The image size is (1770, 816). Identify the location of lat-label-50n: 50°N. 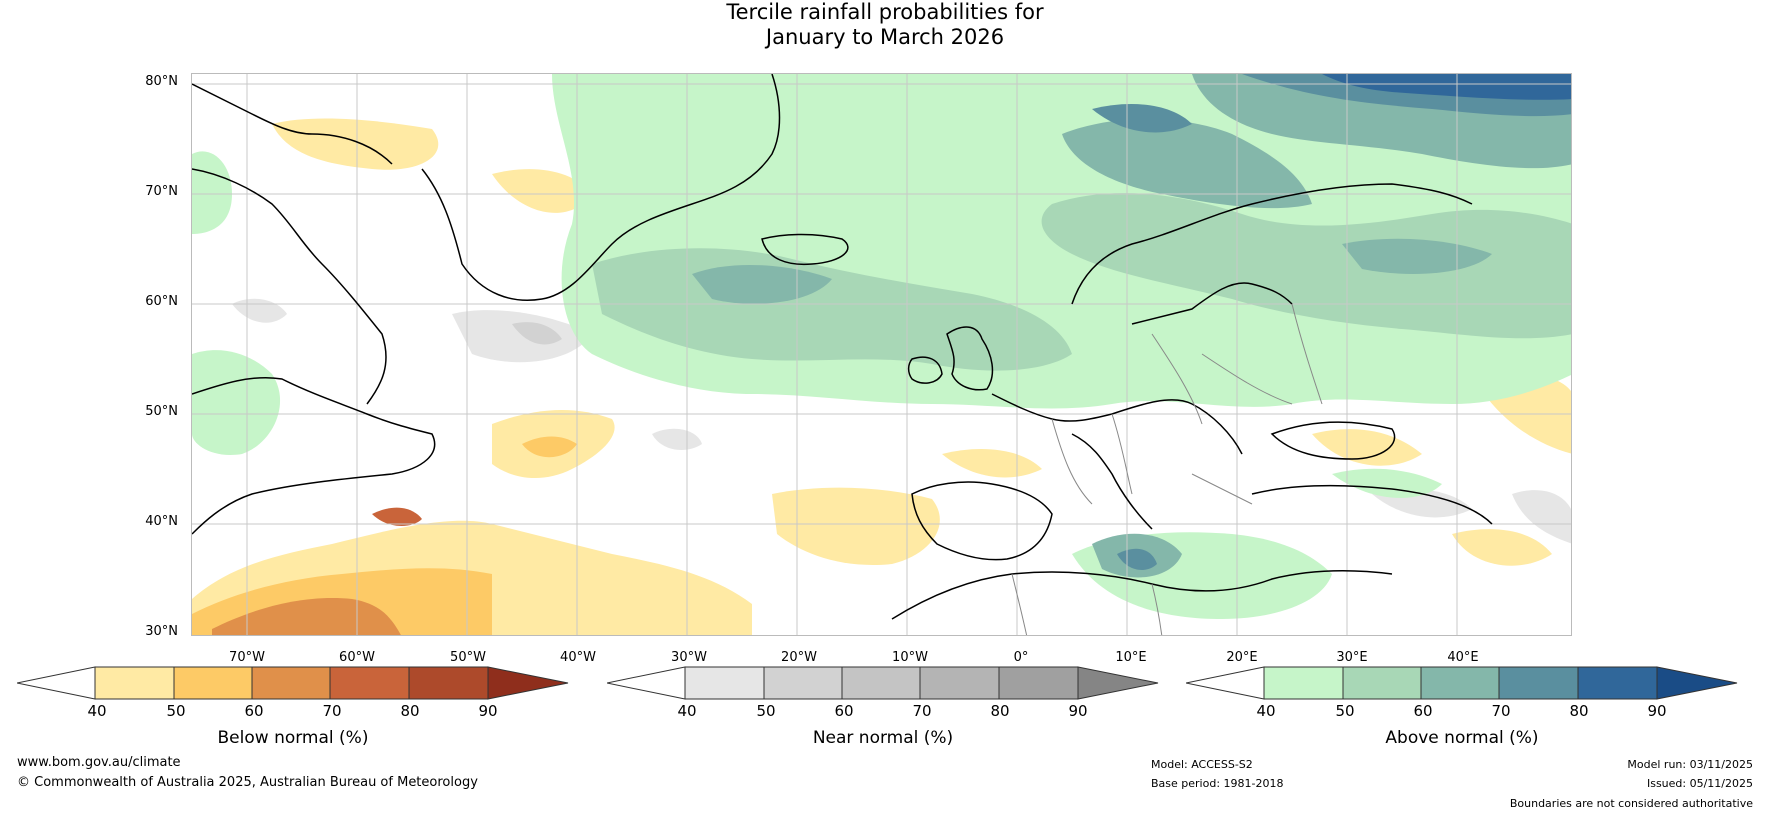
(161, 411).